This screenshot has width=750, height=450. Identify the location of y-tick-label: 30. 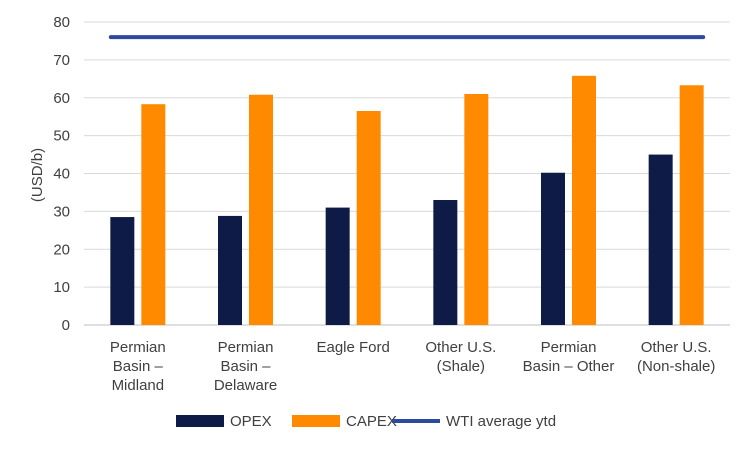
(61, 211).